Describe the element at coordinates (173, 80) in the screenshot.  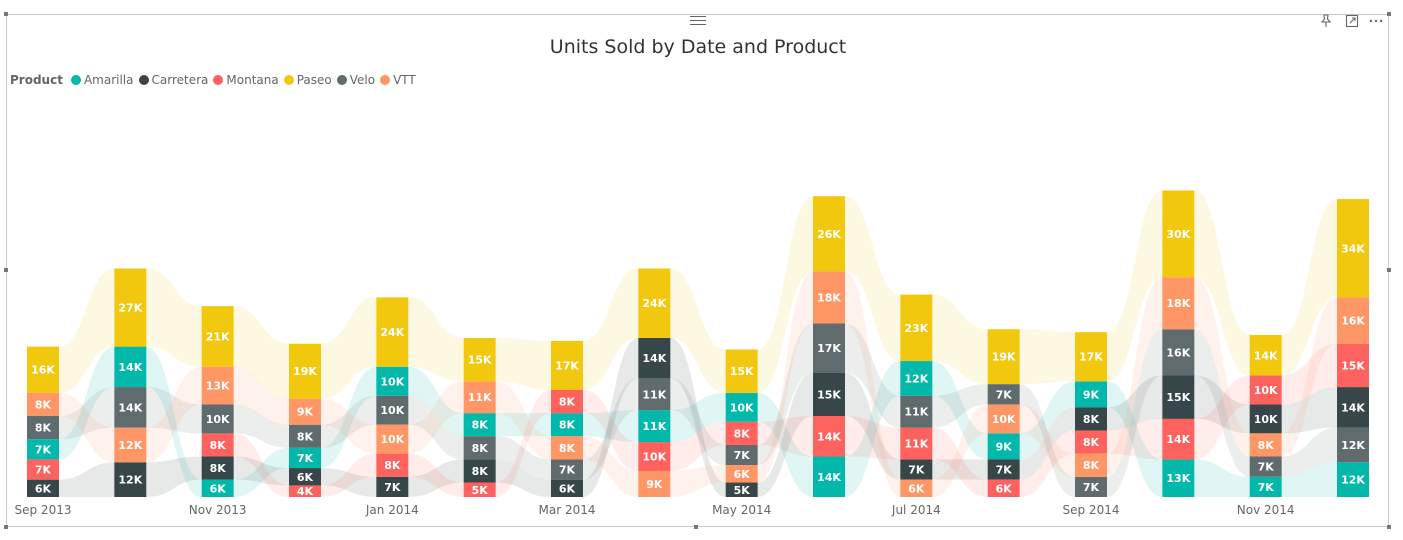
I see `legend-item-carretera: Carretera` at that location.